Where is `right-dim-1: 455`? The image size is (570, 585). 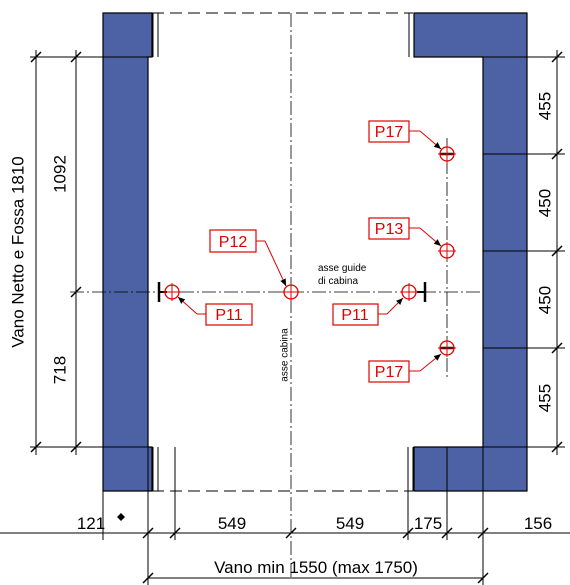
right-dim-1: 455 is located at coordinates (544, 106).